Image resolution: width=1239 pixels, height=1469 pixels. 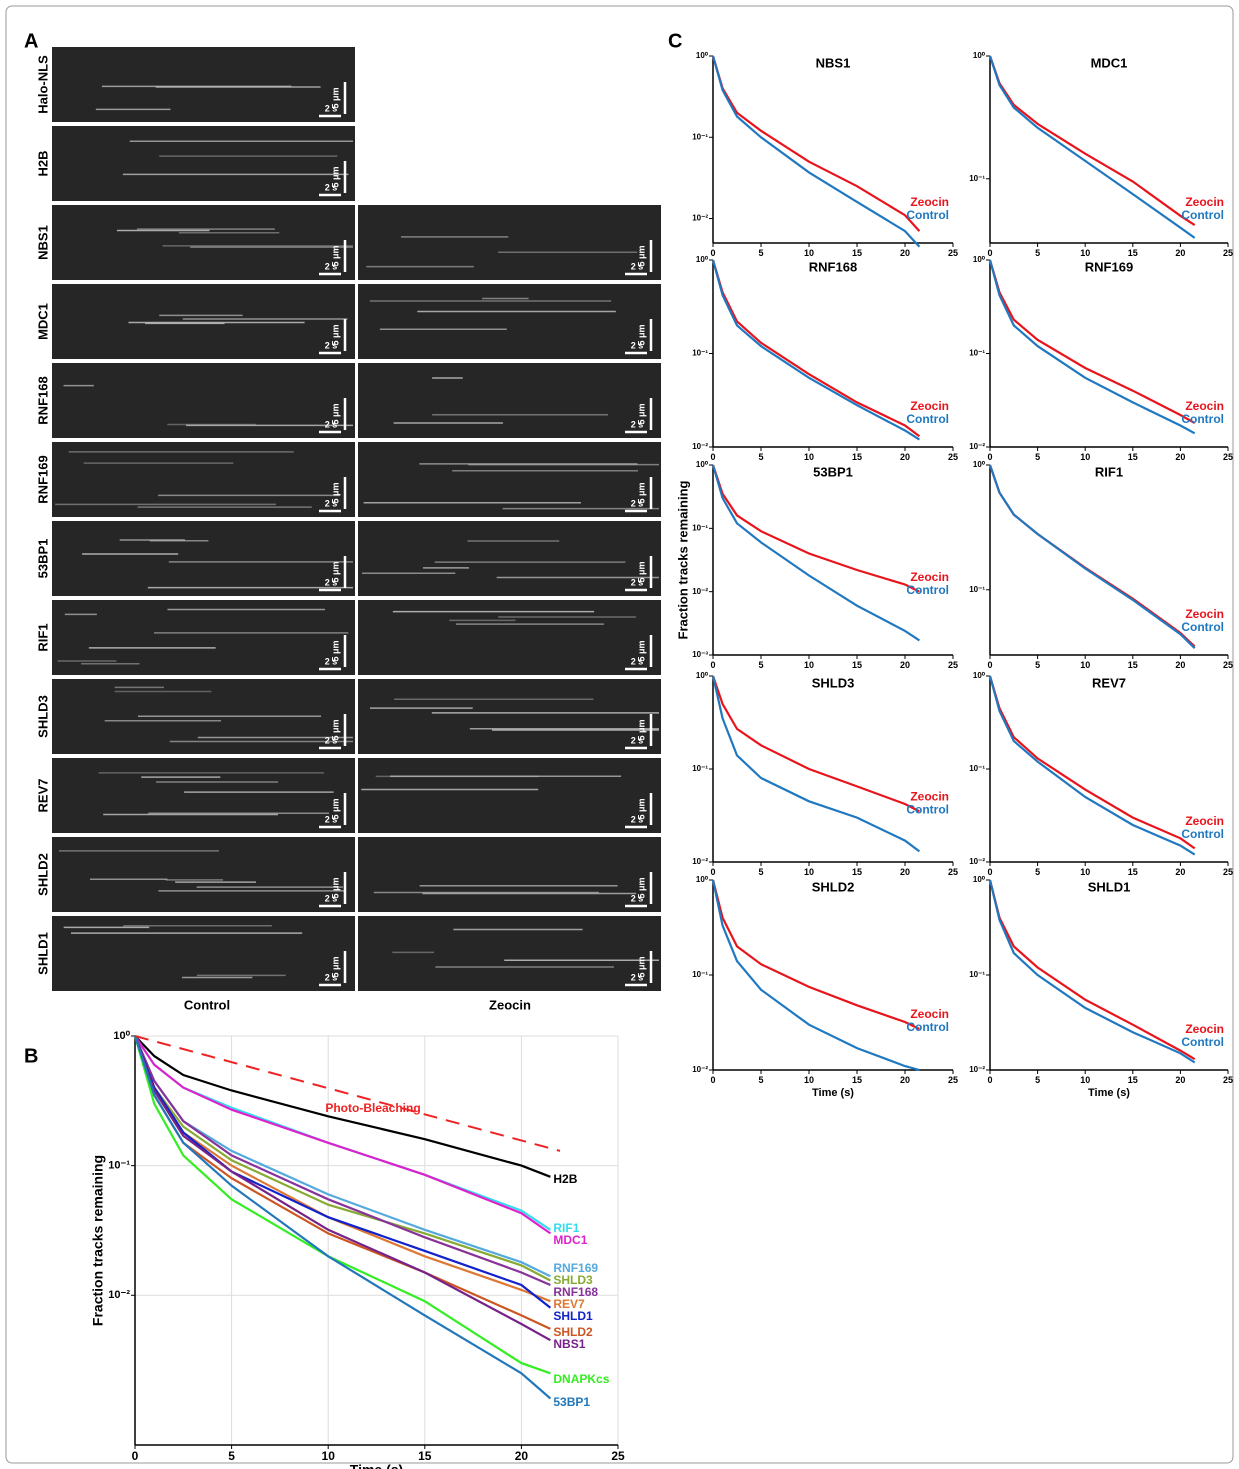 What do you see at coordinates (581, 1379) in the screenshot?
I see `series-label: DNAPKcs` at bounding box center [581, 1379].